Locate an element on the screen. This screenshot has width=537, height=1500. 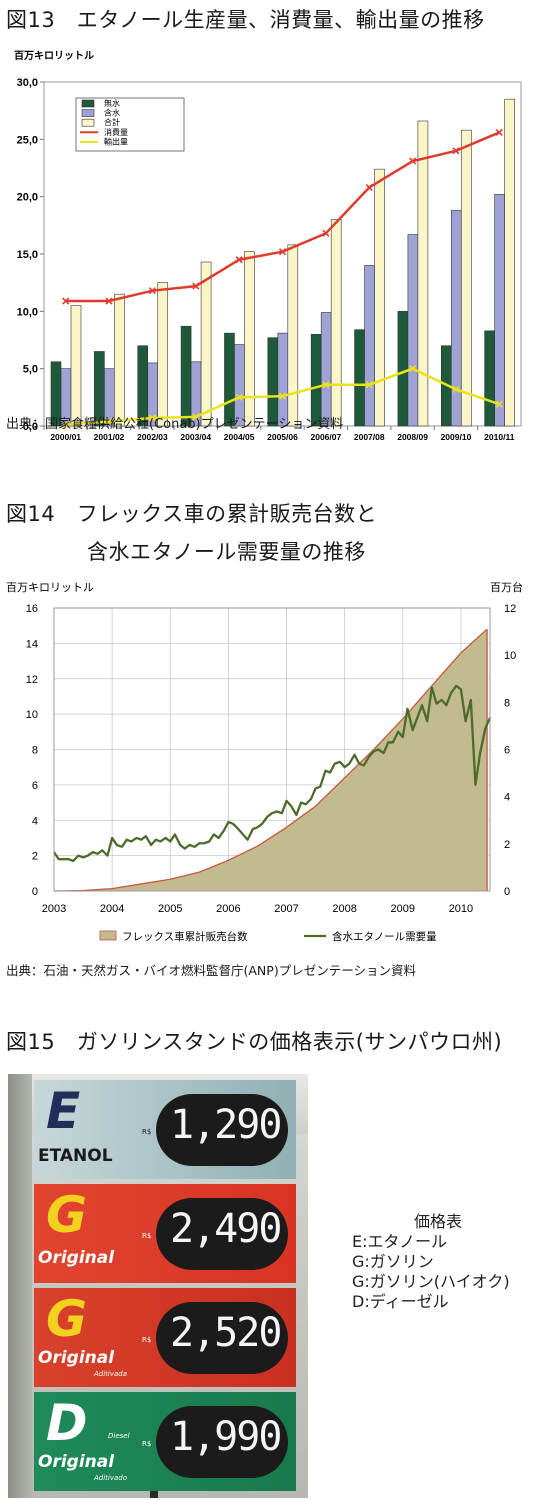
fig14-ytick-left-label: 8 is located at coordinates (35, 751).